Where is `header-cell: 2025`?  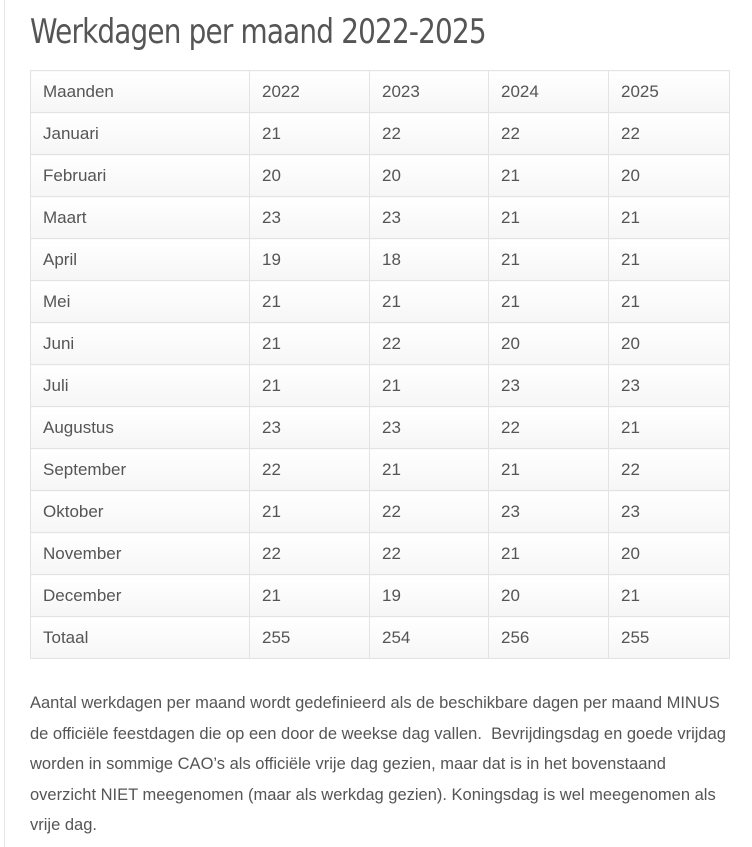 header-cell: 2025 is located at coordinates (669, 91).